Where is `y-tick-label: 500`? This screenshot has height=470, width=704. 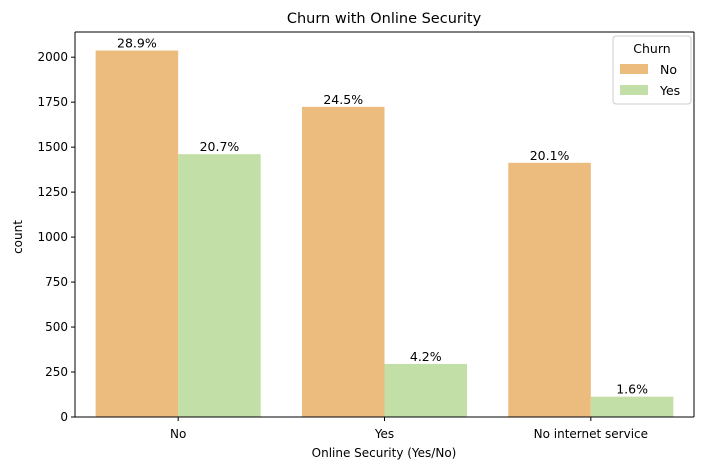 y-tick-label: 500 is located at coordinates (56, 327).